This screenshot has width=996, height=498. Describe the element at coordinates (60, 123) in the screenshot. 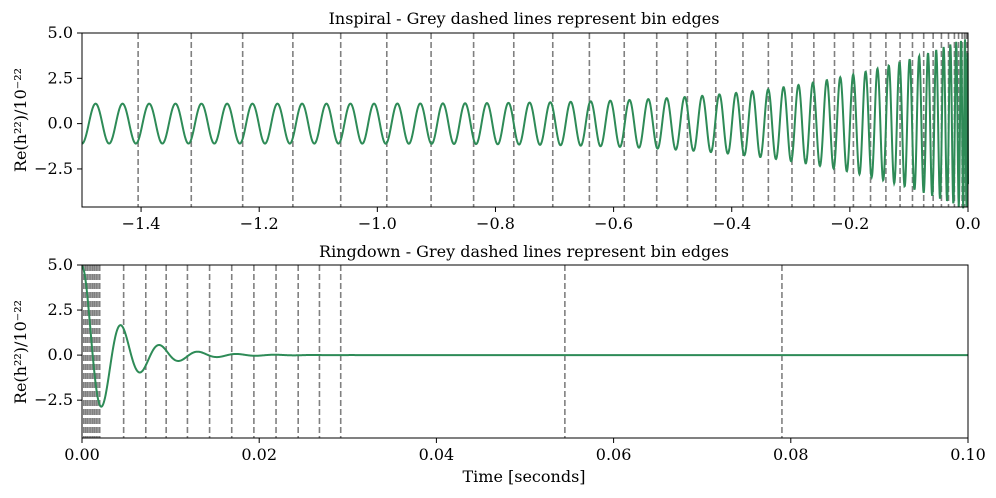

I see `inspiral-y-tick-label-1: 0.0` at that location.